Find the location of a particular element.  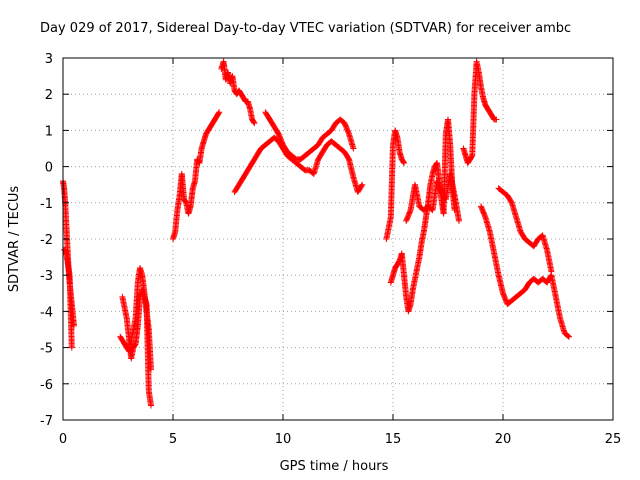

x-tick-label: 20 is located at coordinates (503, 439).